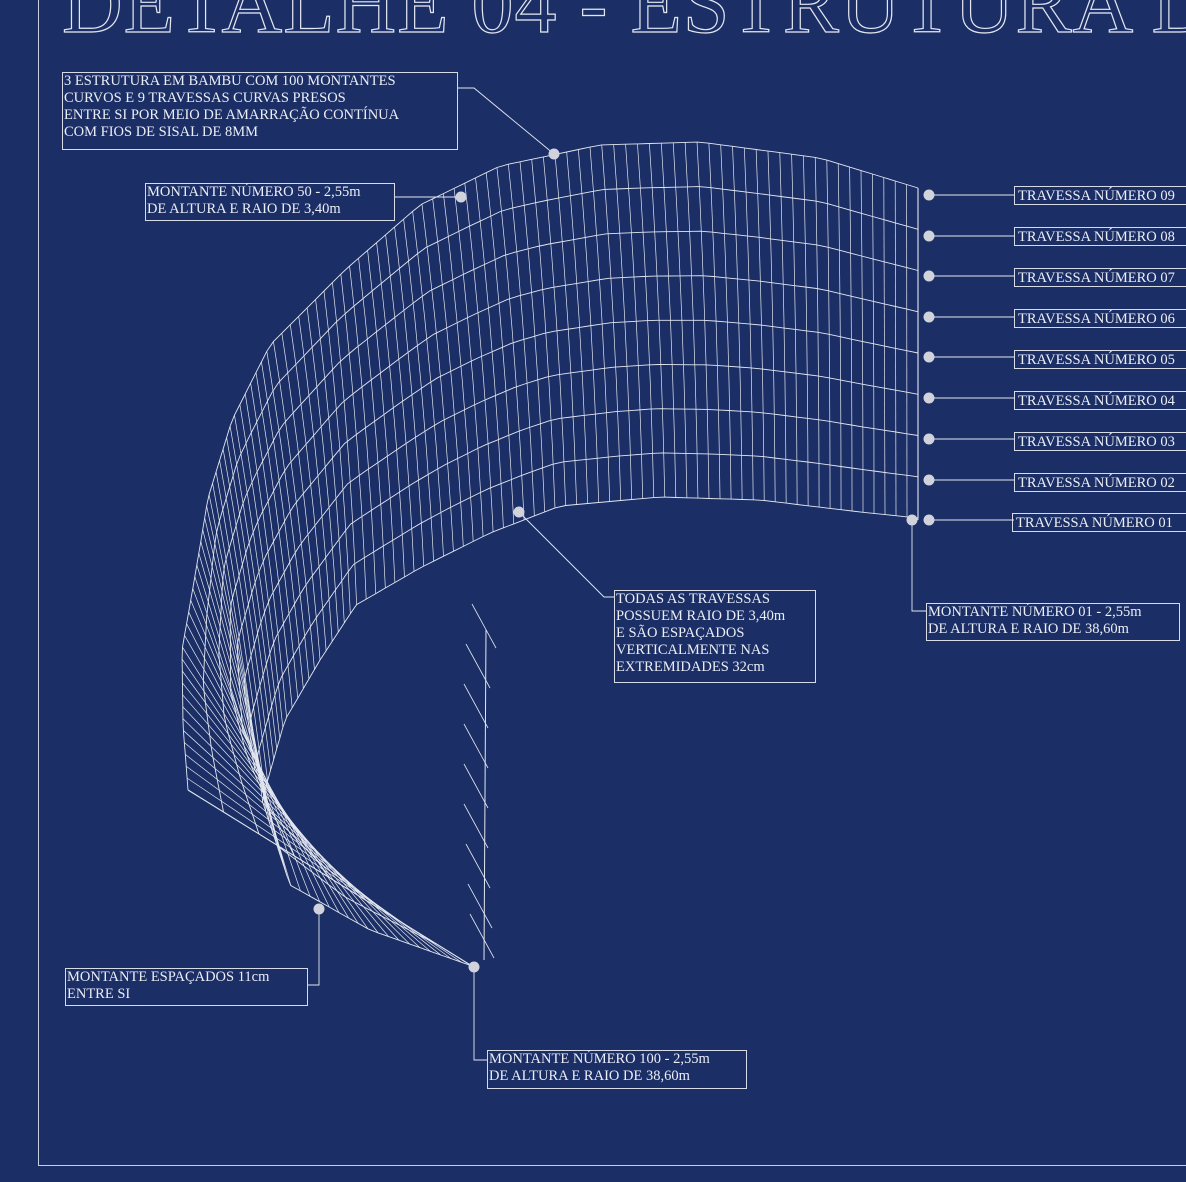 This screenshot has width=1186, height=1182. Describe the element at coordinates (1100, 400) in the screenshot. I see `travessa-label-04: TRAVESSA NÚMERO 04` at that location.